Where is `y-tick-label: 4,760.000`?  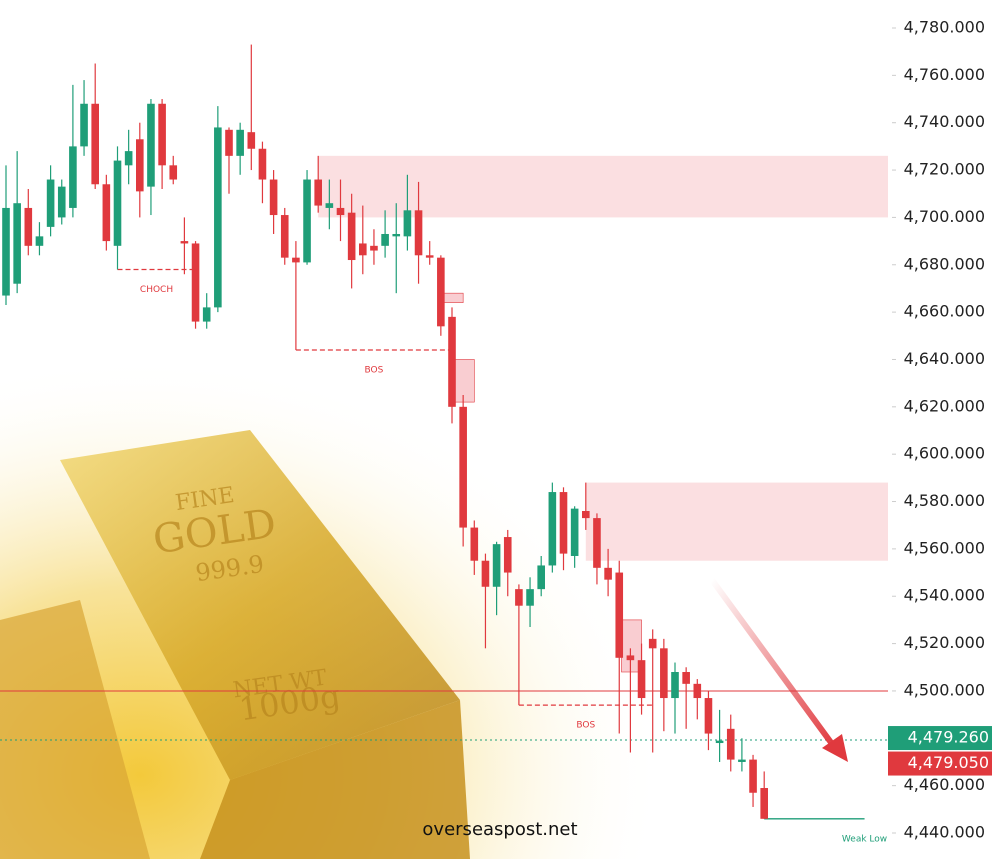 y-tick-label: 4,760.000 is located at coordinates (944, 74).